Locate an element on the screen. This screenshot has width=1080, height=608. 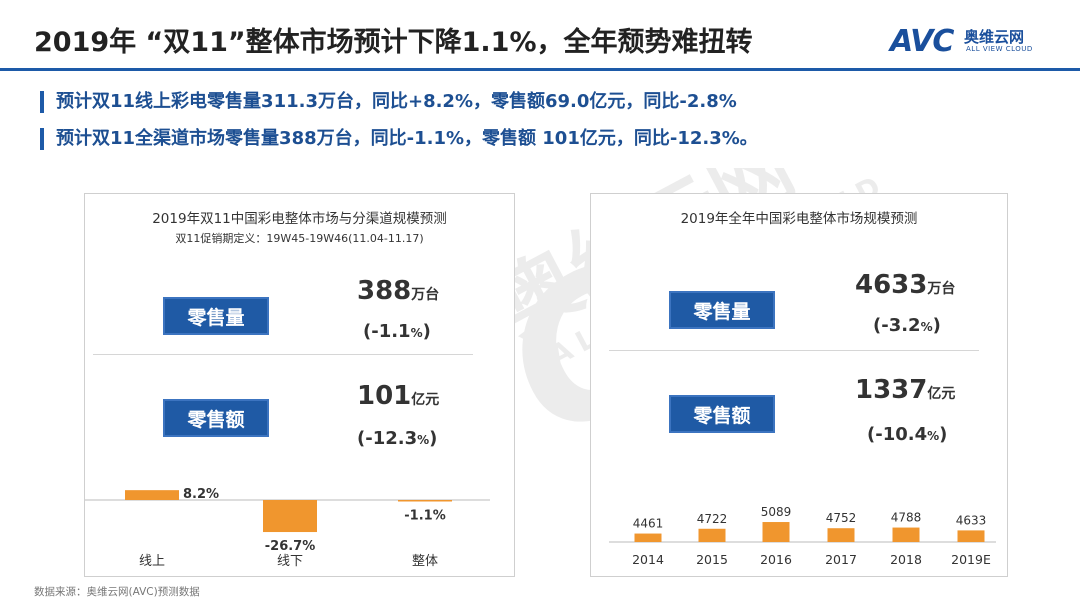
volume-value: 388万台 is located at coordinates (398, 291).